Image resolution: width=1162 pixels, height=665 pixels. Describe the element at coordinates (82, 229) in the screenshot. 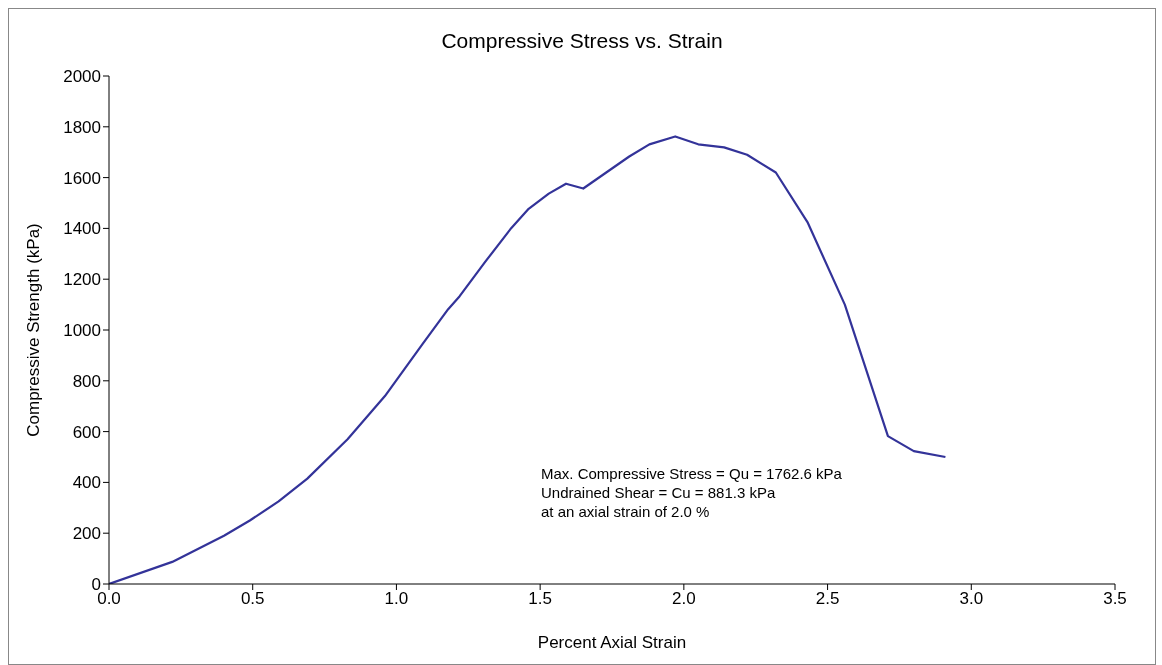

I see `y-tick-label: 1400` at that location.